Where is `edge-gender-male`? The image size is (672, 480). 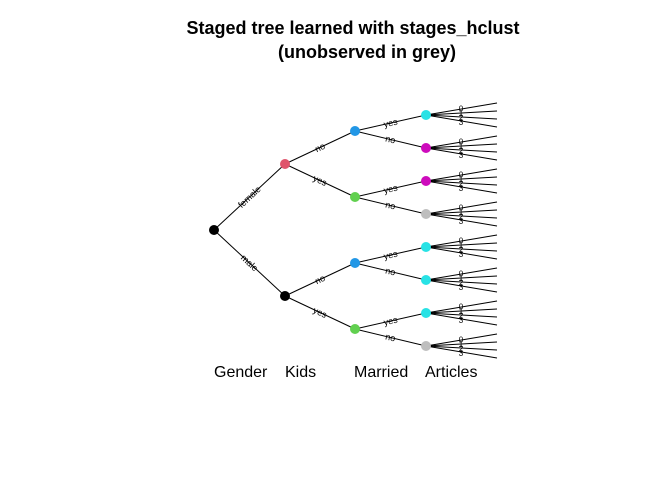
edge-gender-male is located at coordinates (249, 263).